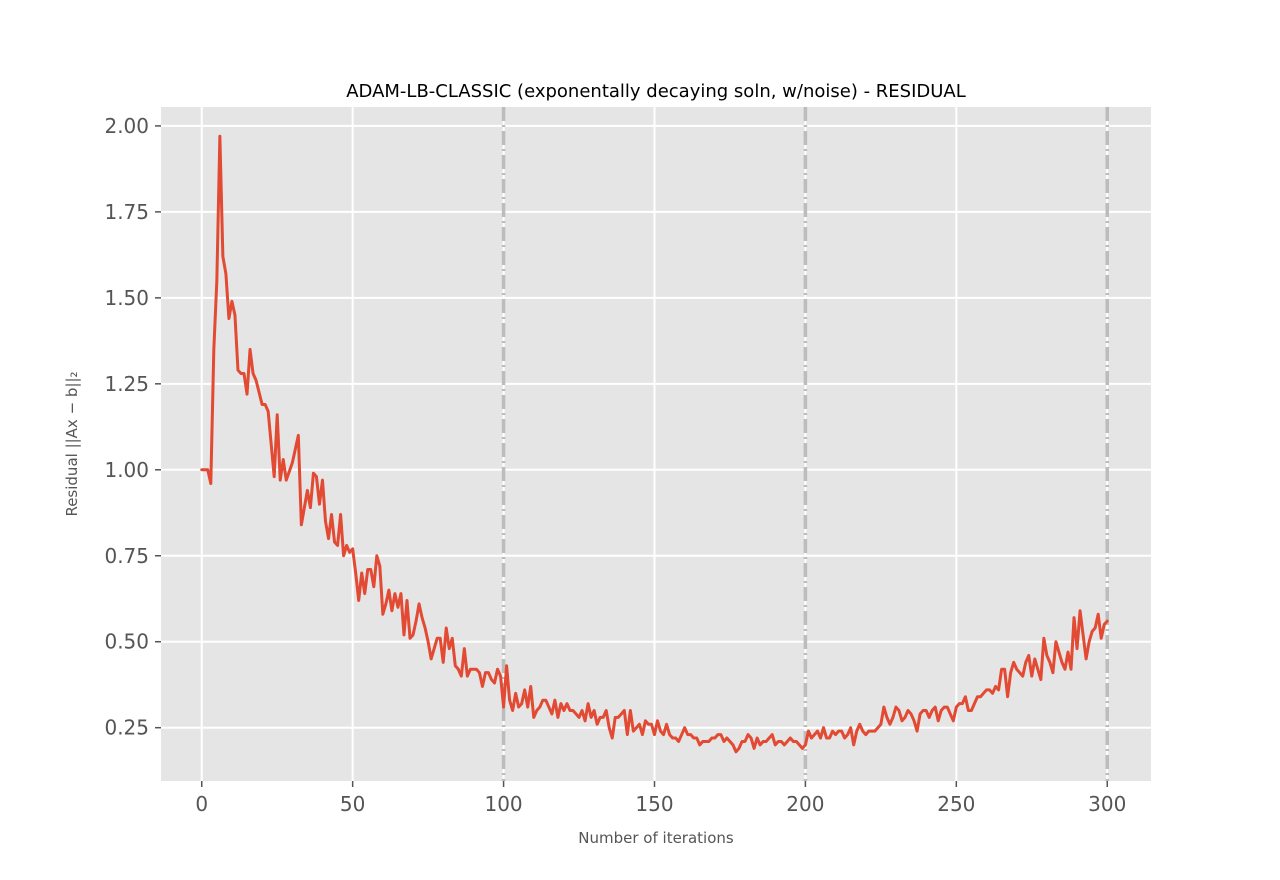  Describe the element at coordinates (352, 804) in the screenshot. I see `x-tick-label: 50` at that location.